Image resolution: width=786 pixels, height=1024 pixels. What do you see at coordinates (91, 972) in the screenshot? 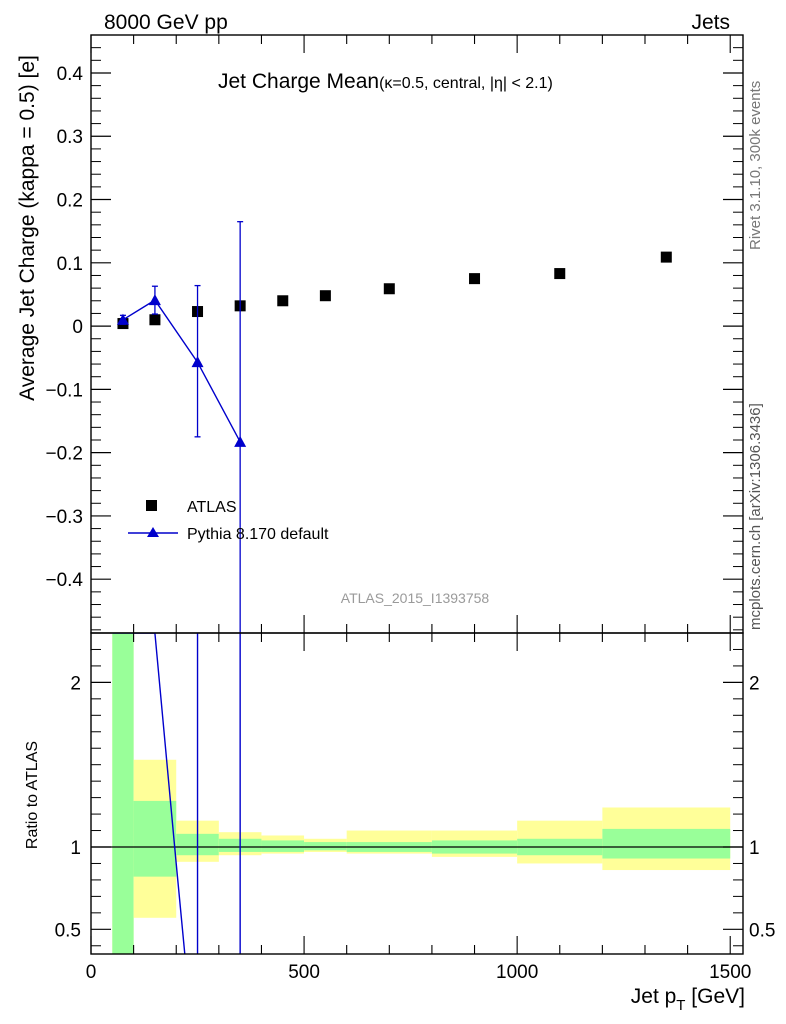
I see `x-tick-label: 0` at bounding box center [91, 972].